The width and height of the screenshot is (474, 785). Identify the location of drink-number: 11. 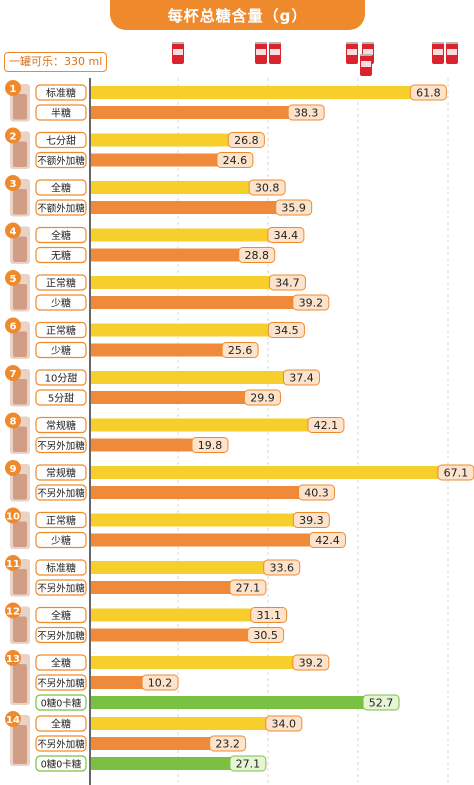
(13, 564).